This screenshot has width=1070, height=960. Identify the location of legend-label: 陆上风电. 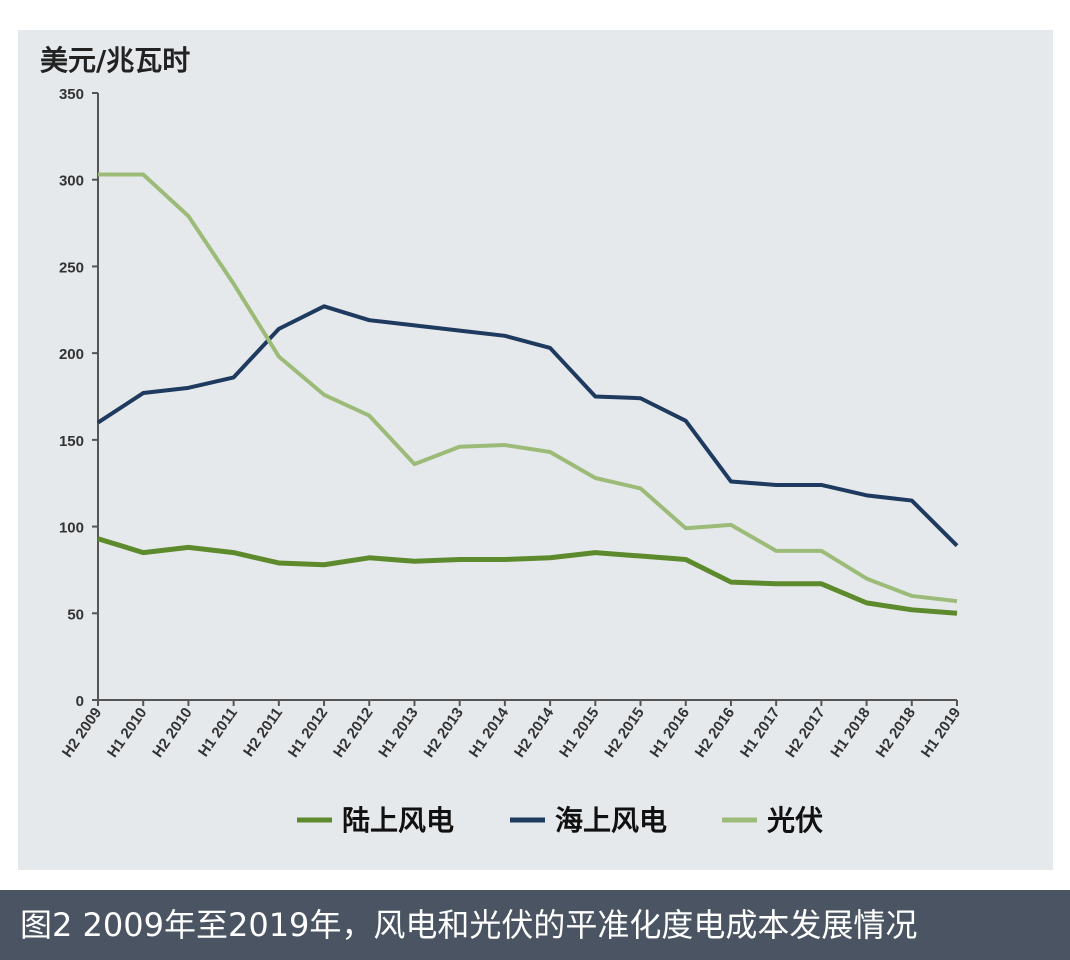
(398, 820).